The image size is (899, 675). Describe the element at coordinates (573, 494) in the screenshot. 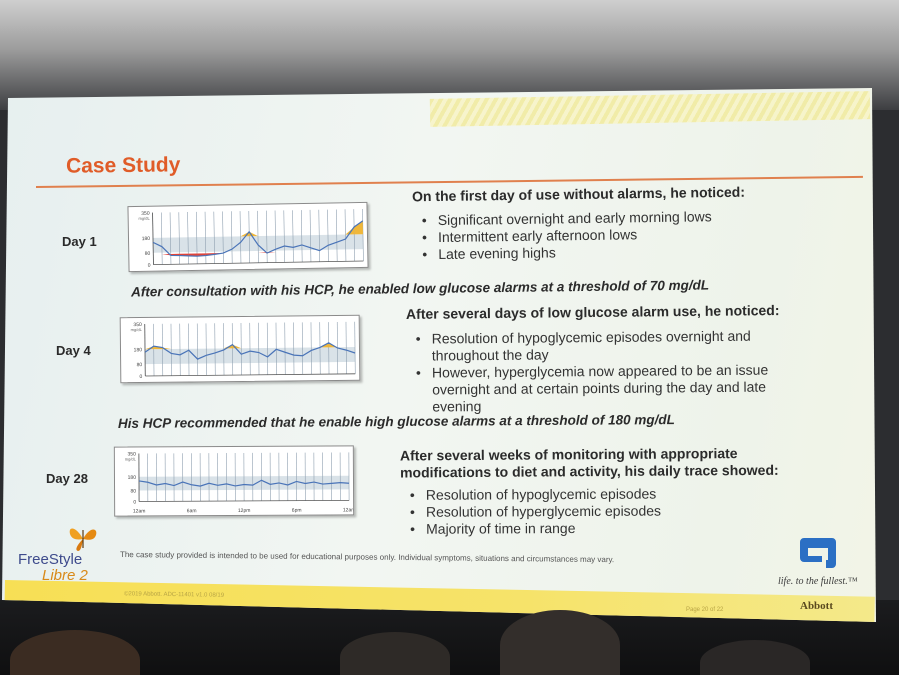

I see `bullet-item: Resolution of hypoglycemic episodes` at that location.